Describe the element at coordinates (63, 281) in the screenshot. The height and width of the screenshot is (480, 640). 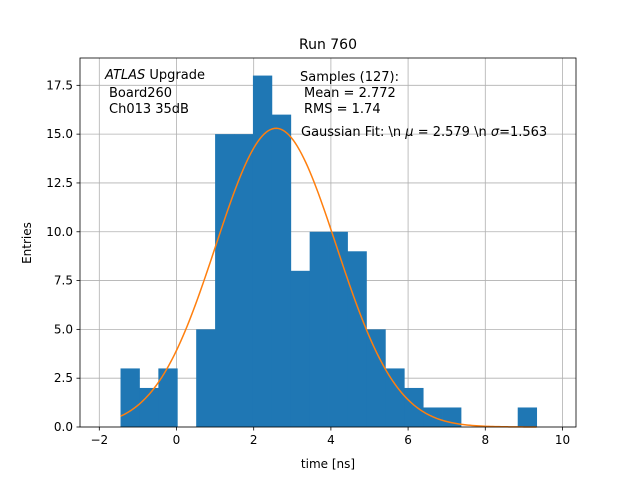
I see `y-tick-label: 7.5` at that location.